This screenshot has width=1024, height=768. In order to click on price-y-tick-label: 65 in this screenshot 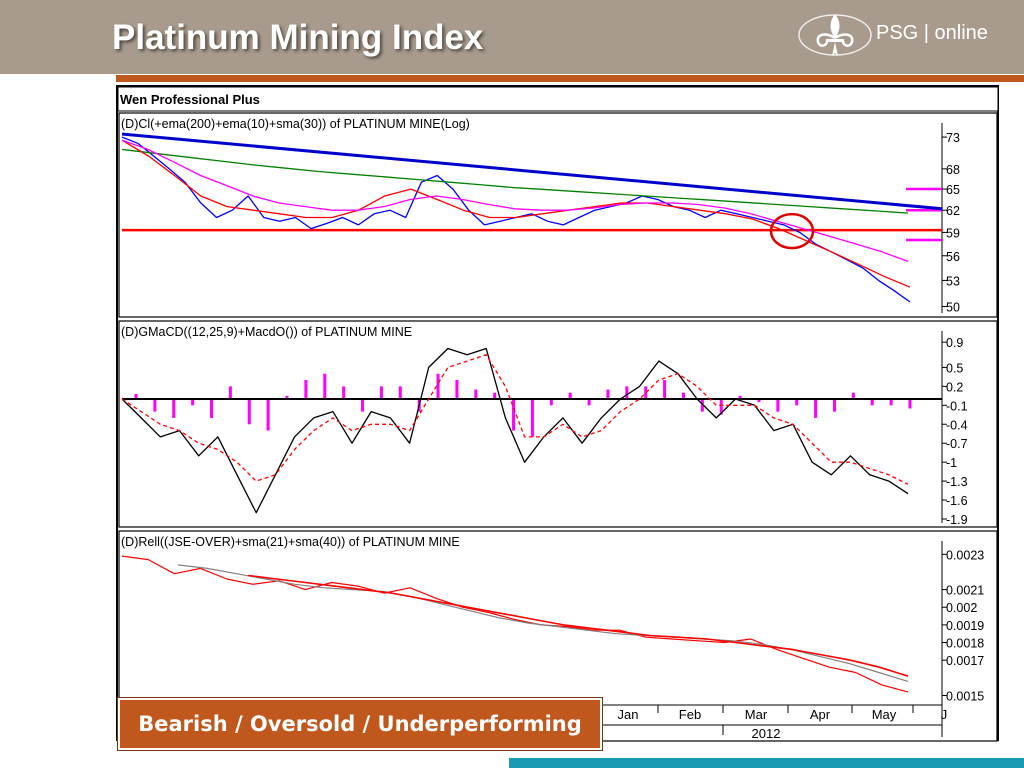, I will do `click(953, 190)`.